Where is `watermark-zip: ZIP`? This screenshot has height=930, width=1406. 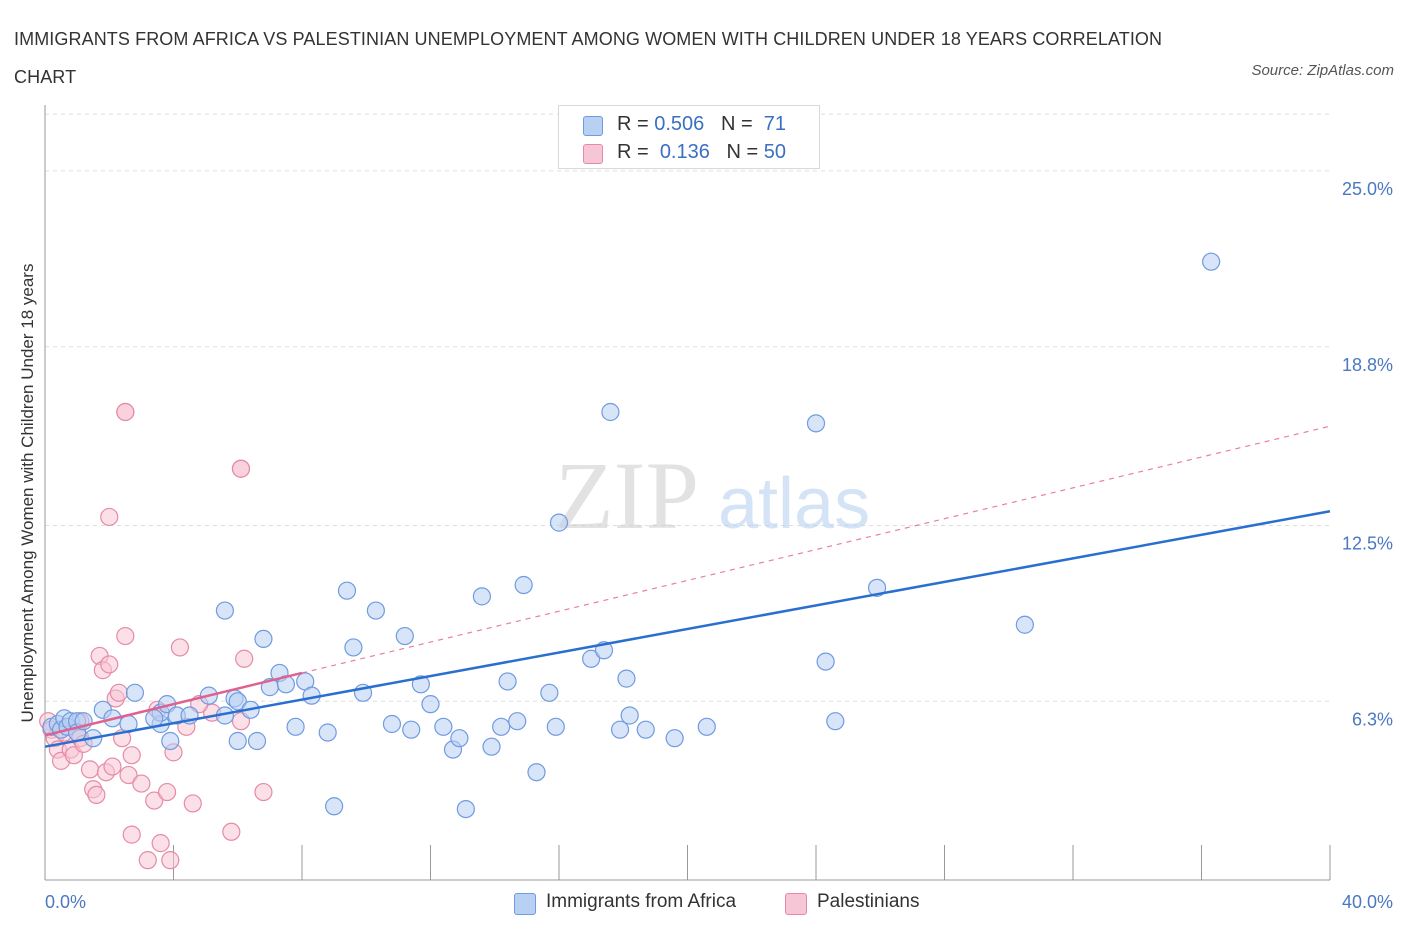 watermark-zip: ZIP is located at coordinates (627, 495).